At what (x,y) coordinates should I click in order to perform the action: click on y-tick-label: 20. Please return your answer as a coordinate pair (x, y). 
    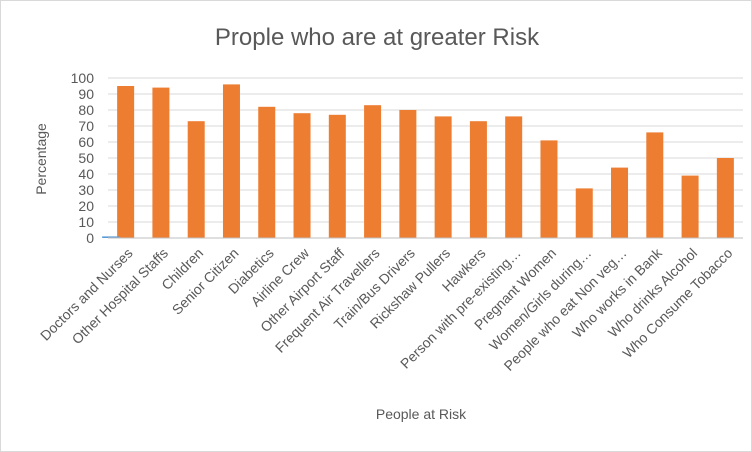
    Looking at the image, I should click on (86, 206).